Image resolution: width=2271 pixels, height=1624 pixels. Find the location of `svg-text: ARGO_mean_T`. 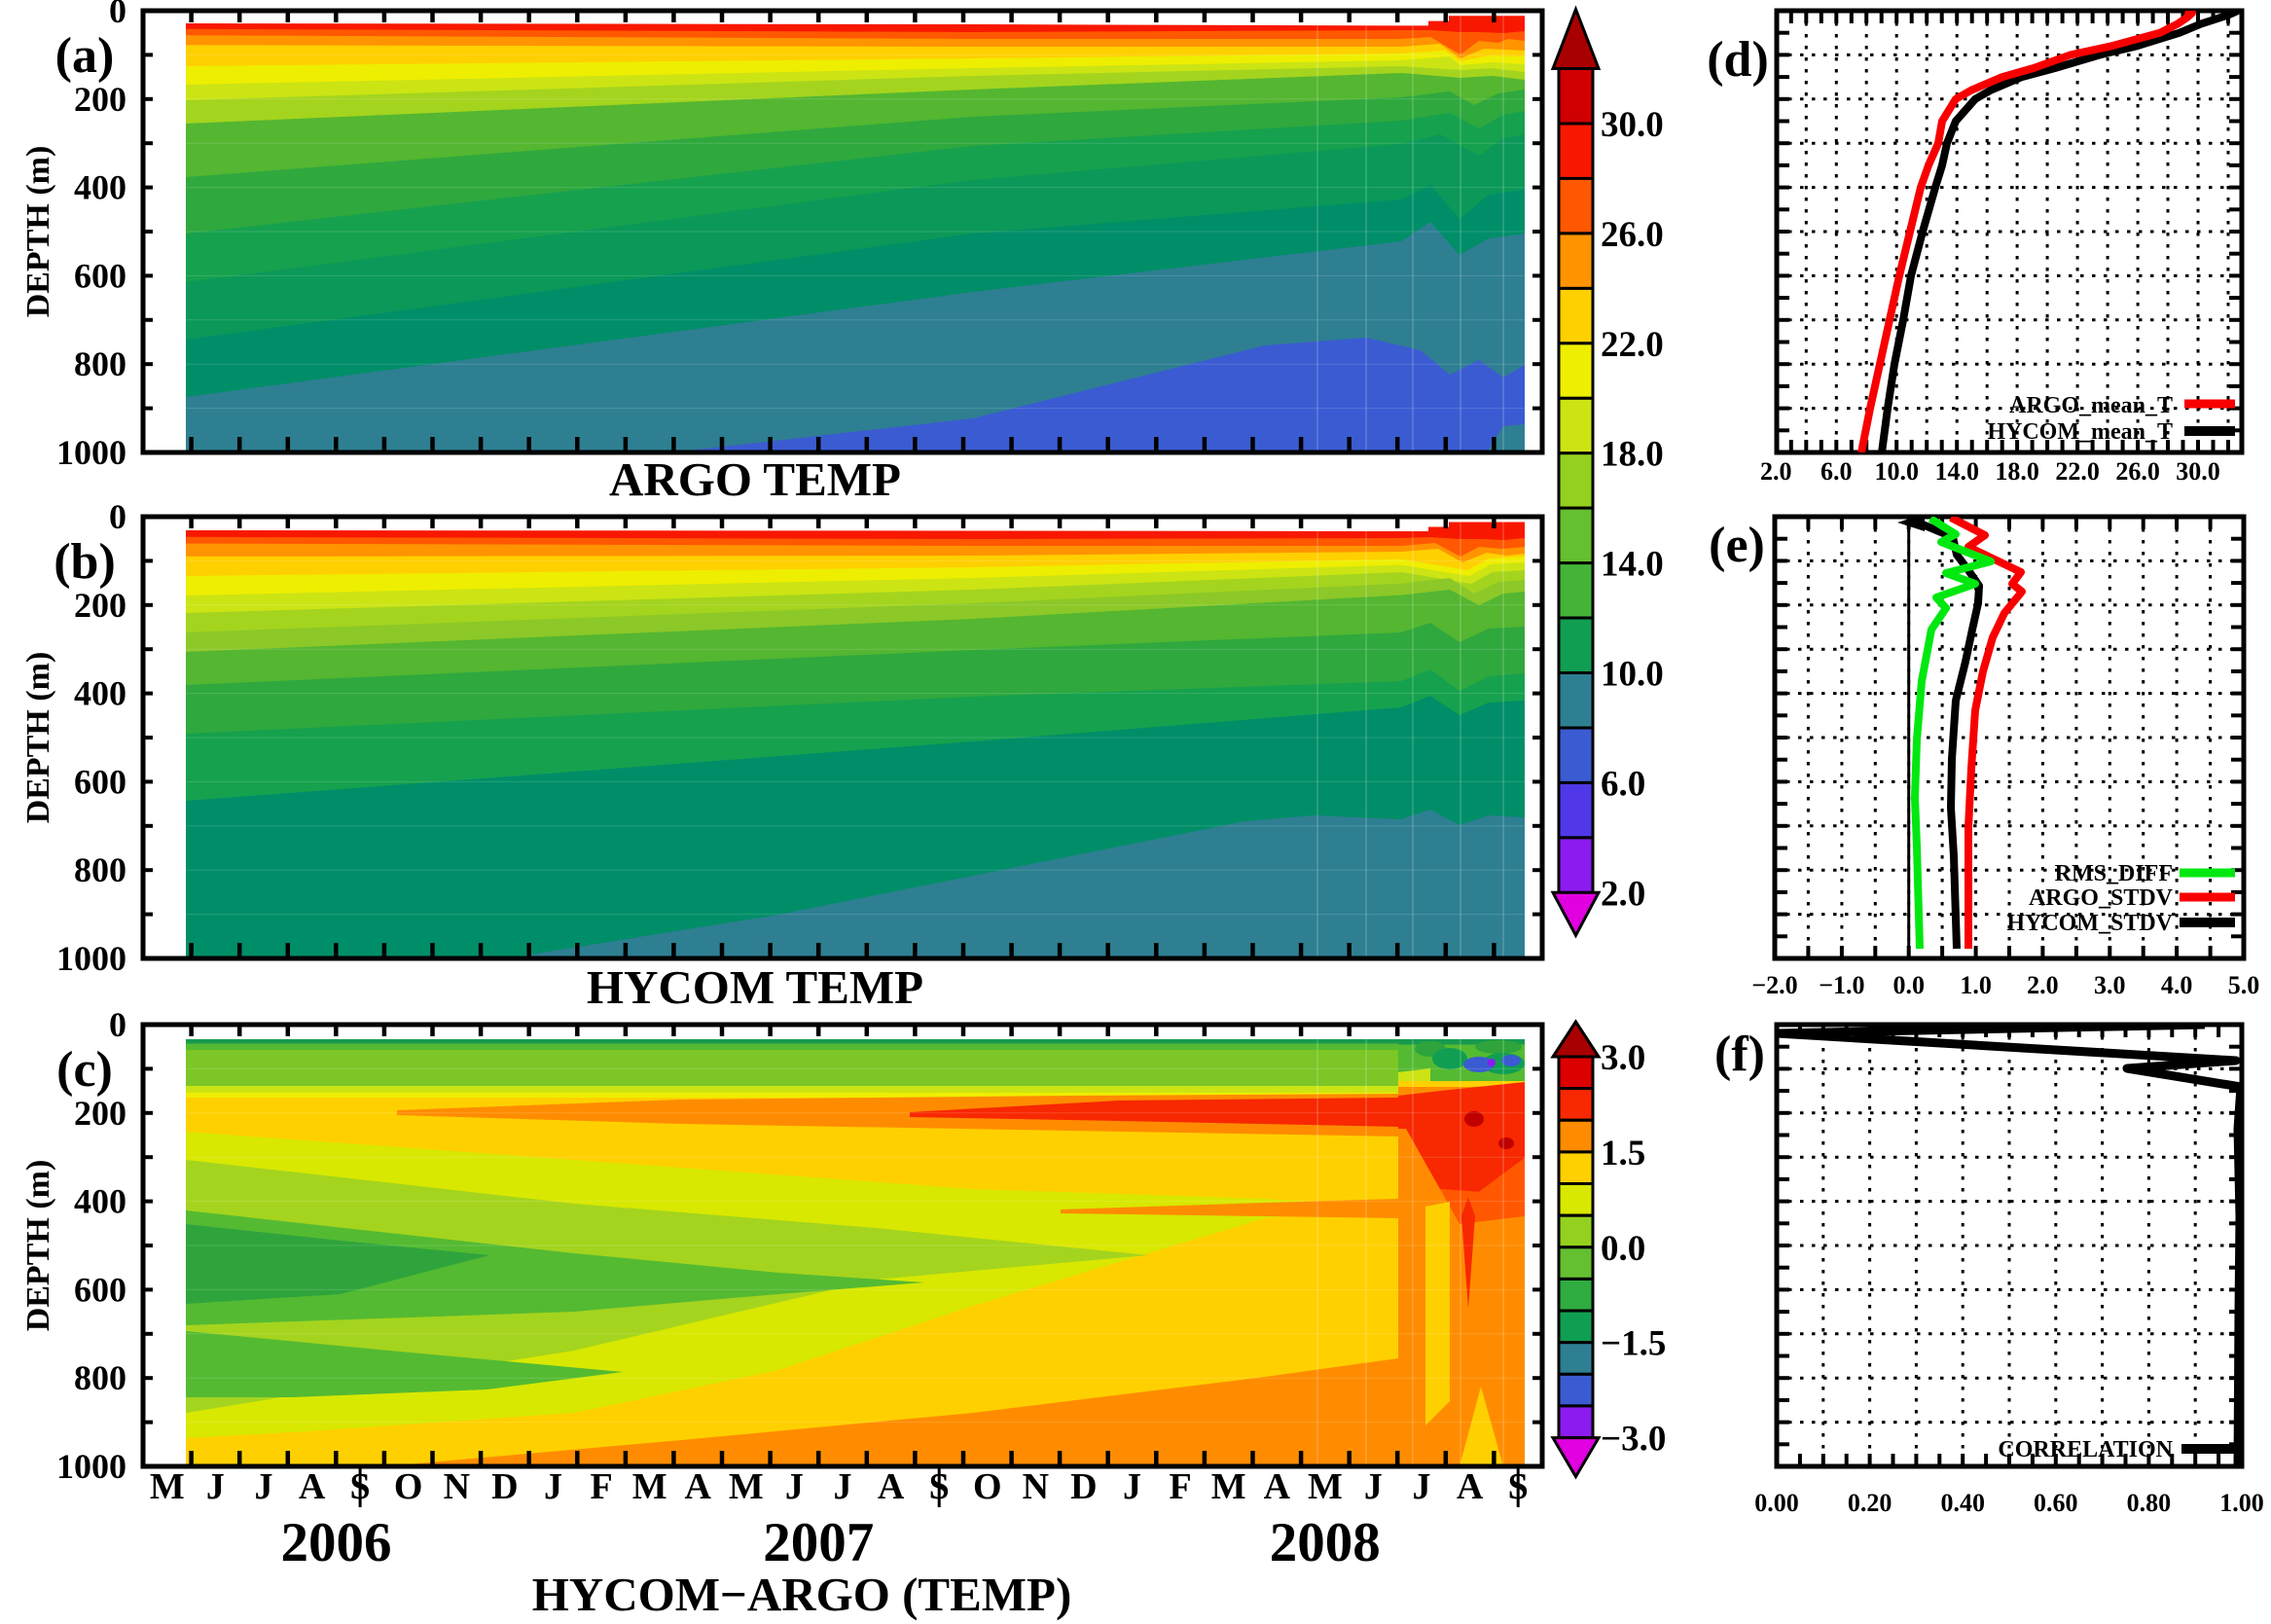

svg-text: ARGO_mean_T is located at coordinates (2091, 405).